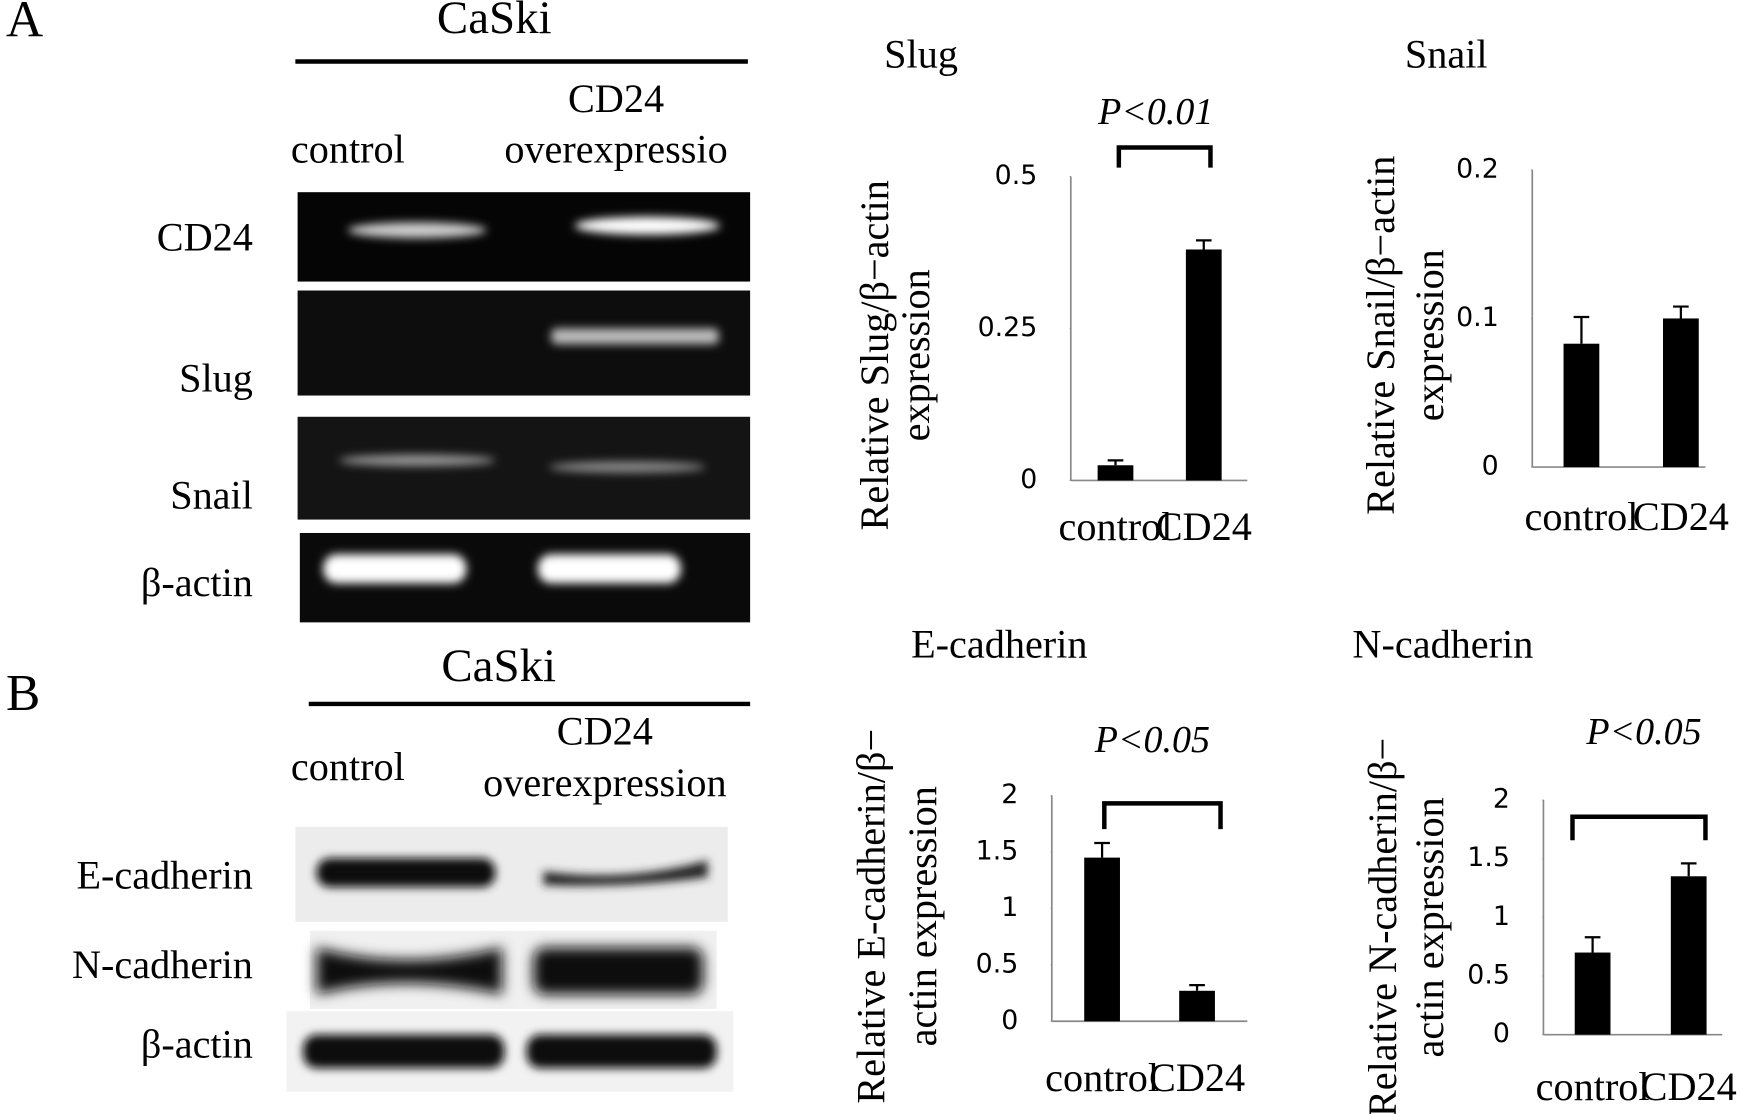 Image resolution: width=1755 pixels, height=1114 pixels. What do you see at coordinates (1477, 168) in the screenshot?
I see `y-tick-label: 0.2` at bounding box center [1477, 168].